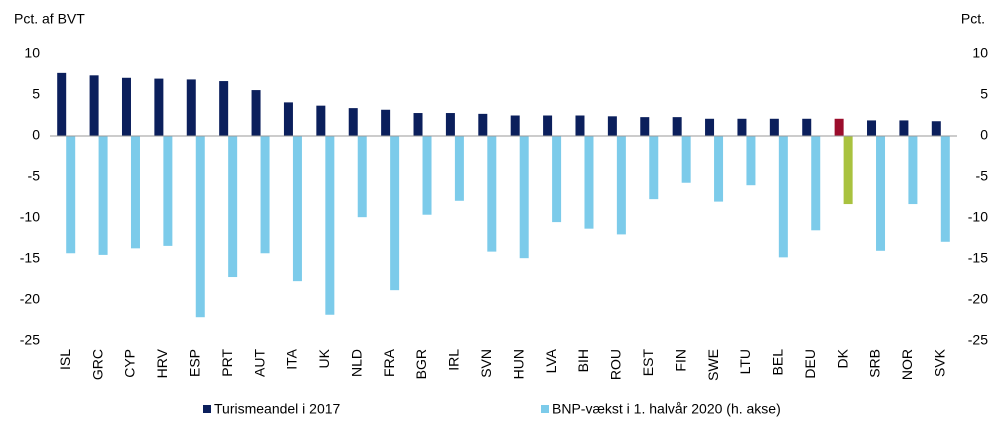 This screenshot has width=990, height=421. I want to click on x-tick-label: SVN, so click(486, 363).